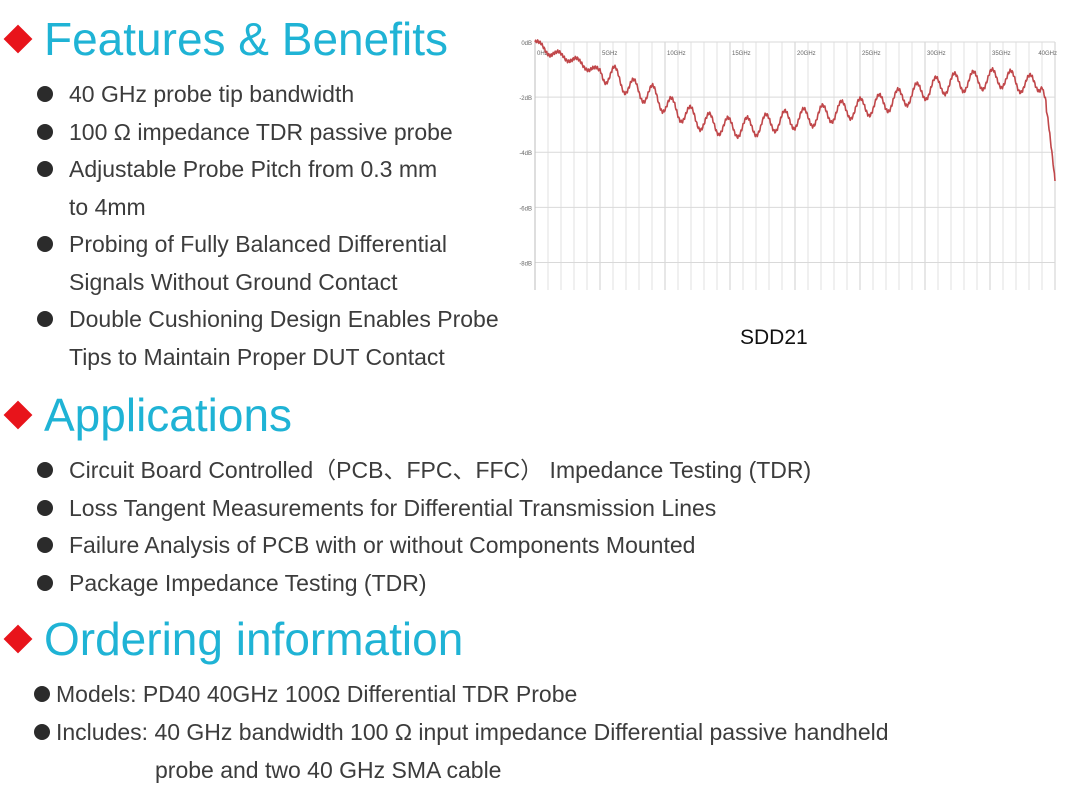 The width and height of the screenshot is (1088, 792). I want to click on features-item-text: Probing of Fully Balanced Differential, so click(258, 244).